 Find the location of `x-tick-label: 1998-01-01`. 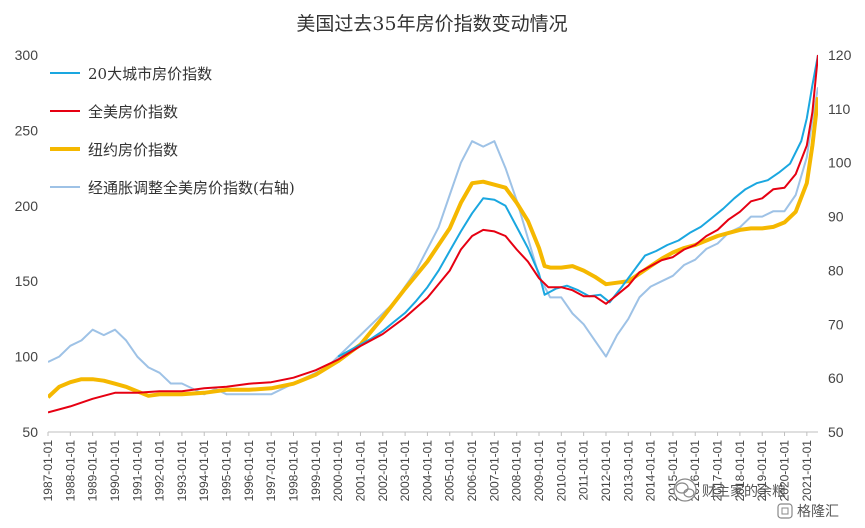

x-tick-label: 1998-01-01 is located at coordinates (294, 471).